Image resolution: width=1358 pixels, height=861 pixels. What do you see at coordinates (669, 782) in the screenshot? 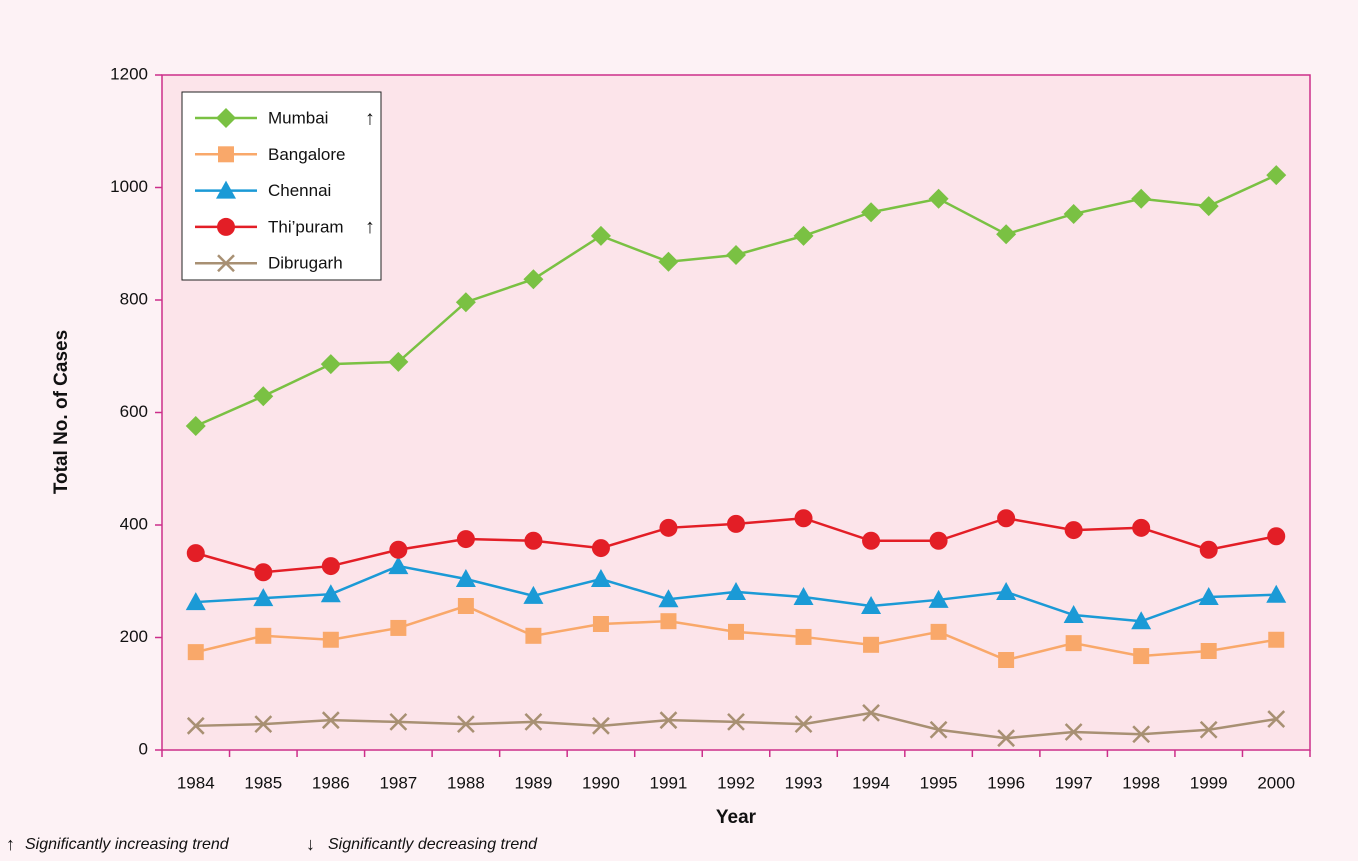
I see `x-tick-label: 1991` at bounding box center [669, 782].